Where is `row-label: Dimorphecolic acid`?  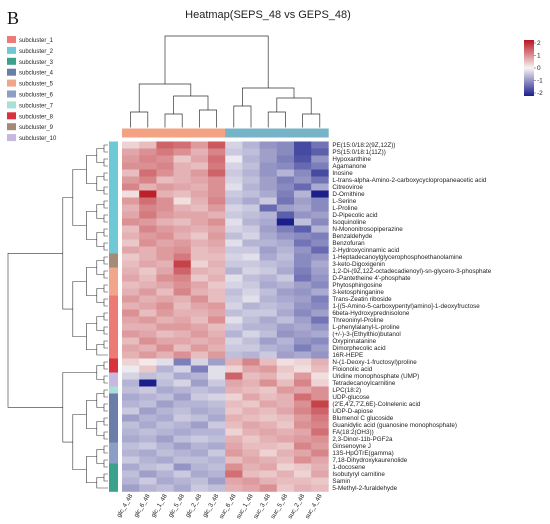 row-label: Dimorphecolic acid is located at coordinates (359, 348).